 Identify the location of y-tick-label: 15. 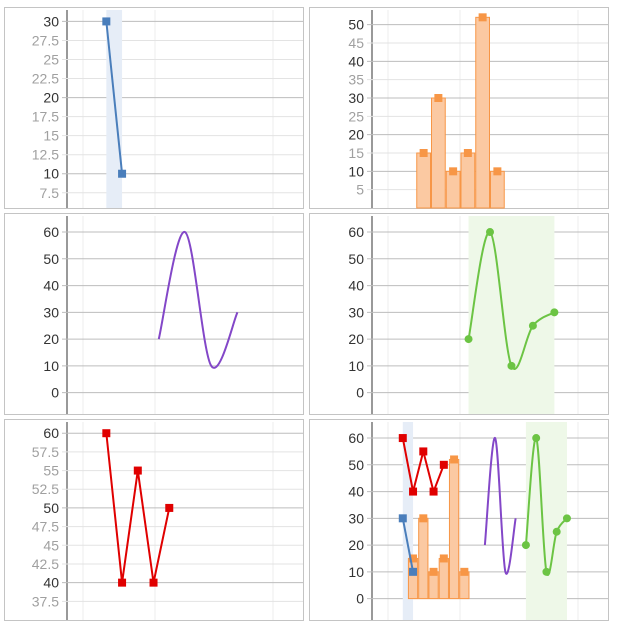
(51, 136).